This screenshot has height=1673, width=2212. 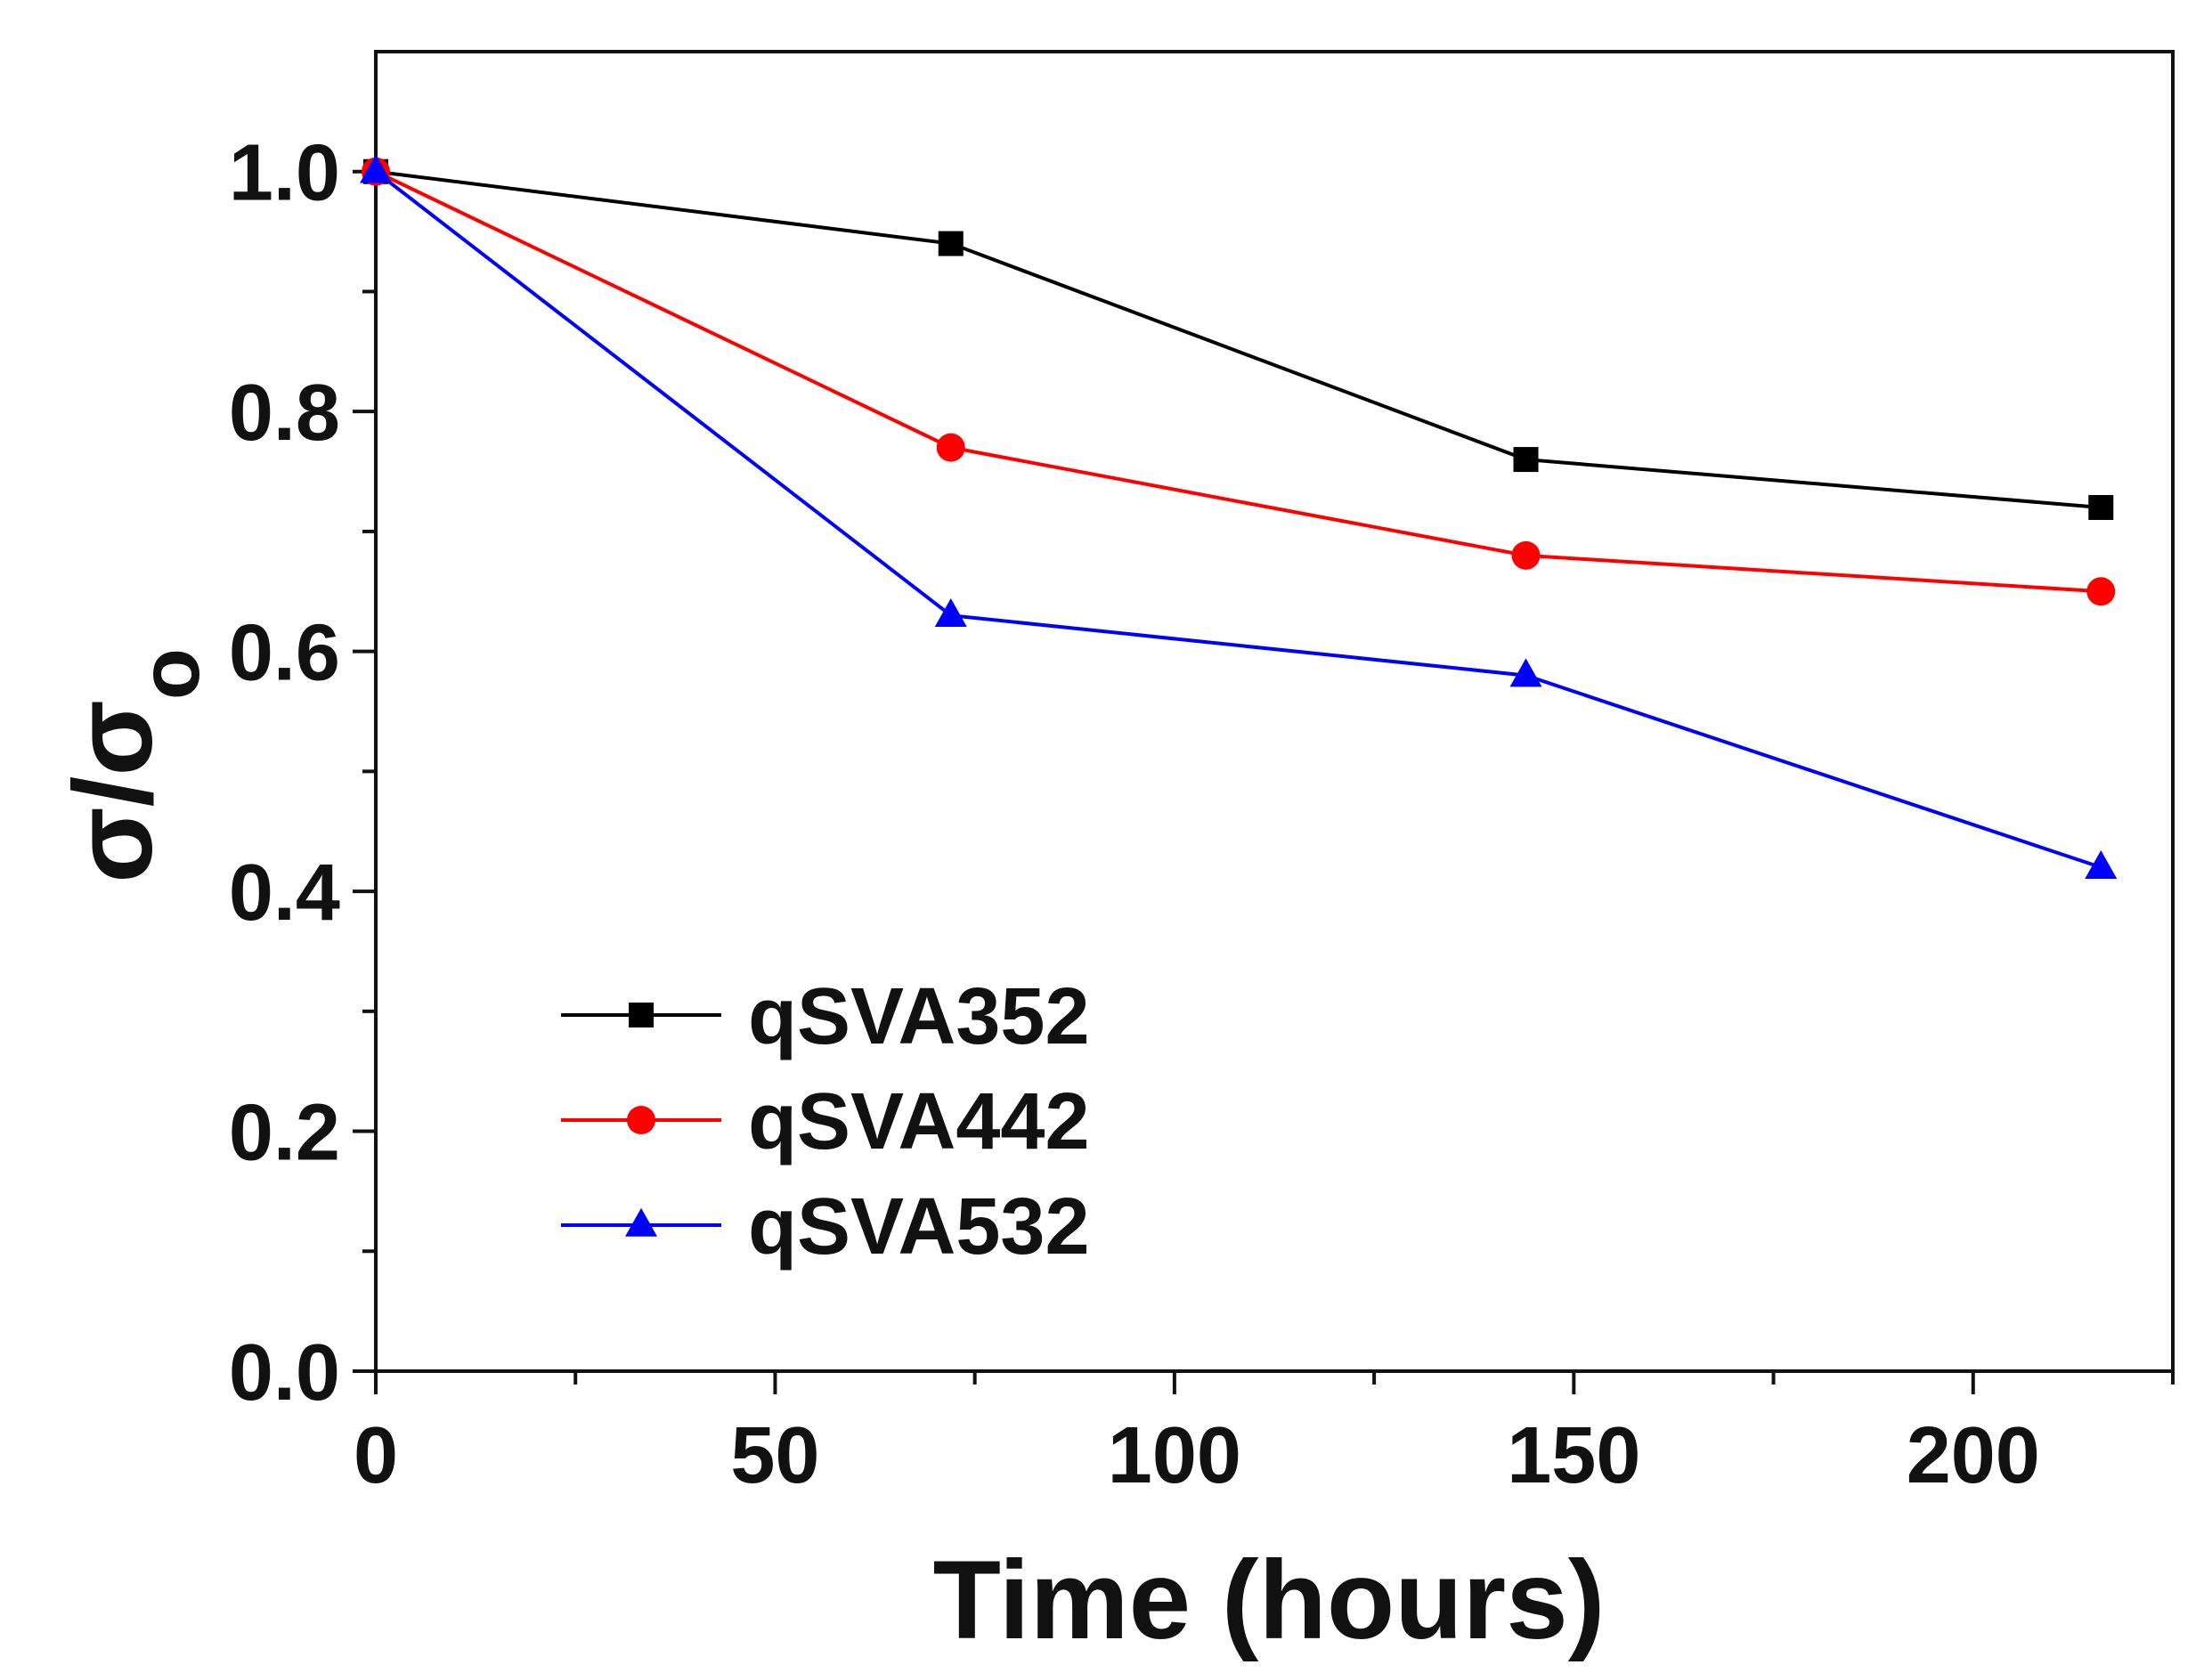 I want to click on y-tick-label: 0.6, so click(x=284, y=653).